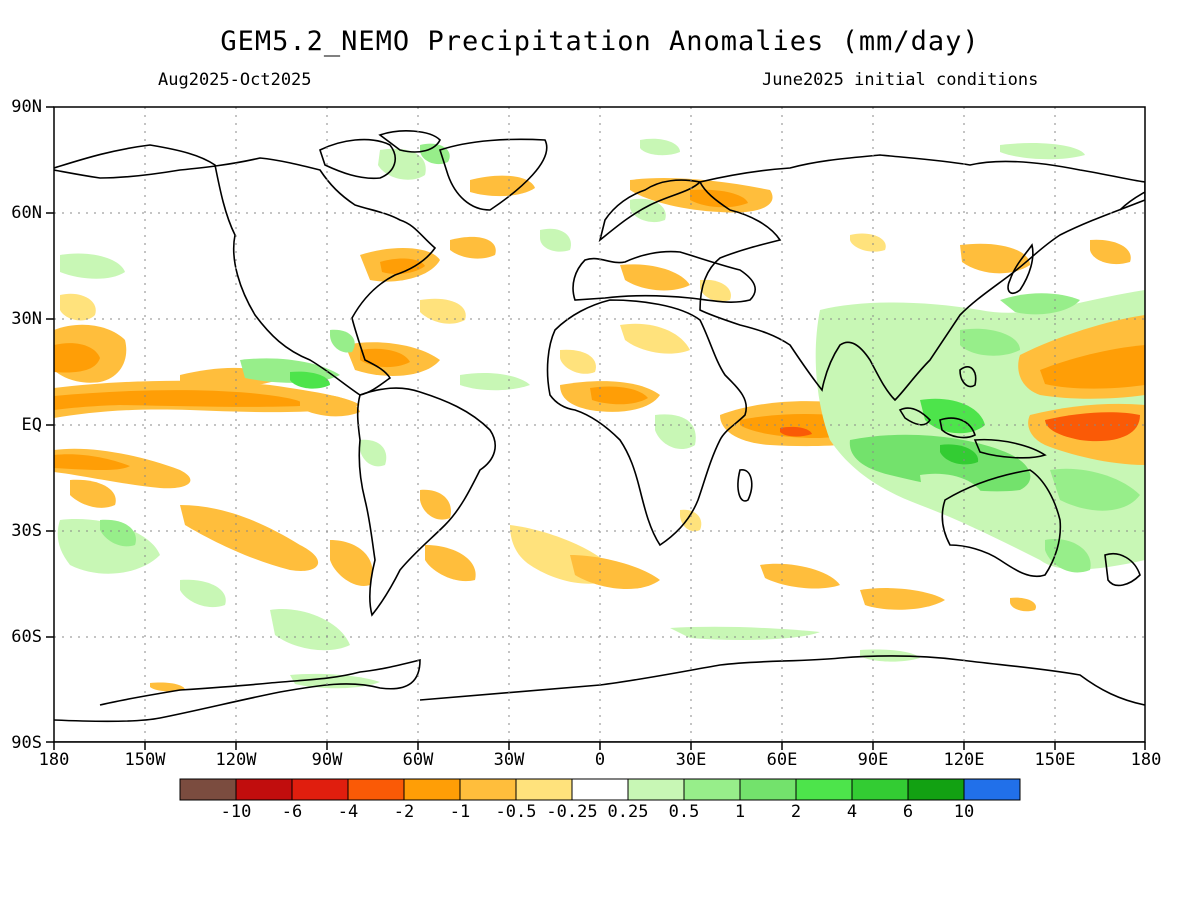 The image size is (1200, 900). I want to click on colorbar-tick-label: -0.5, so click(516, 812).